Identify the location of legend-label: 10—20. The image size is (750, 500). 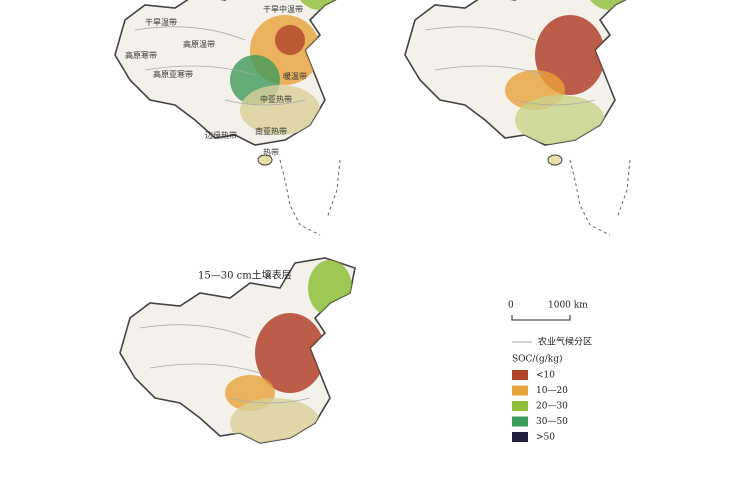
(552, 391).